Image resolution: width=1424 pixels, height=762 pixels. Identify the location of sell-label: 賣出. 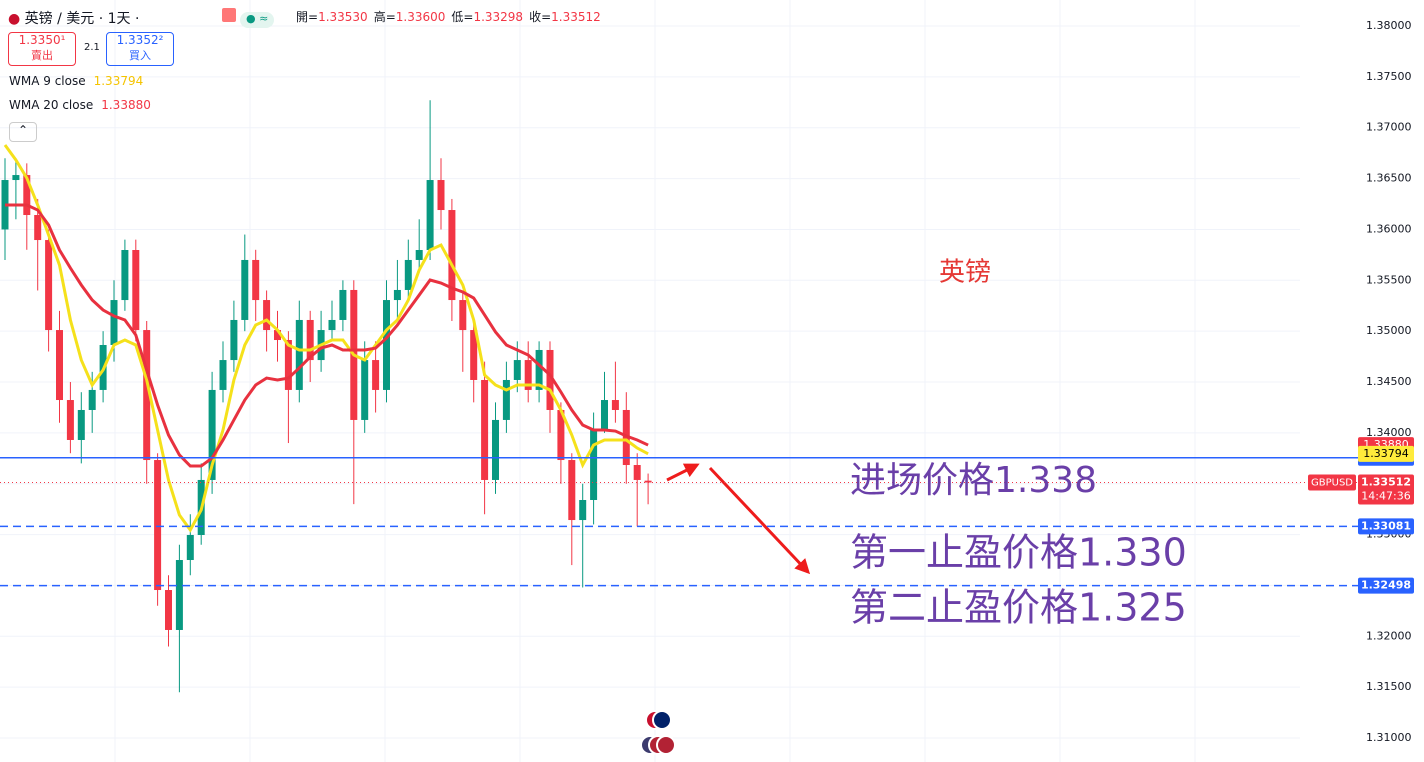
(42, 55).